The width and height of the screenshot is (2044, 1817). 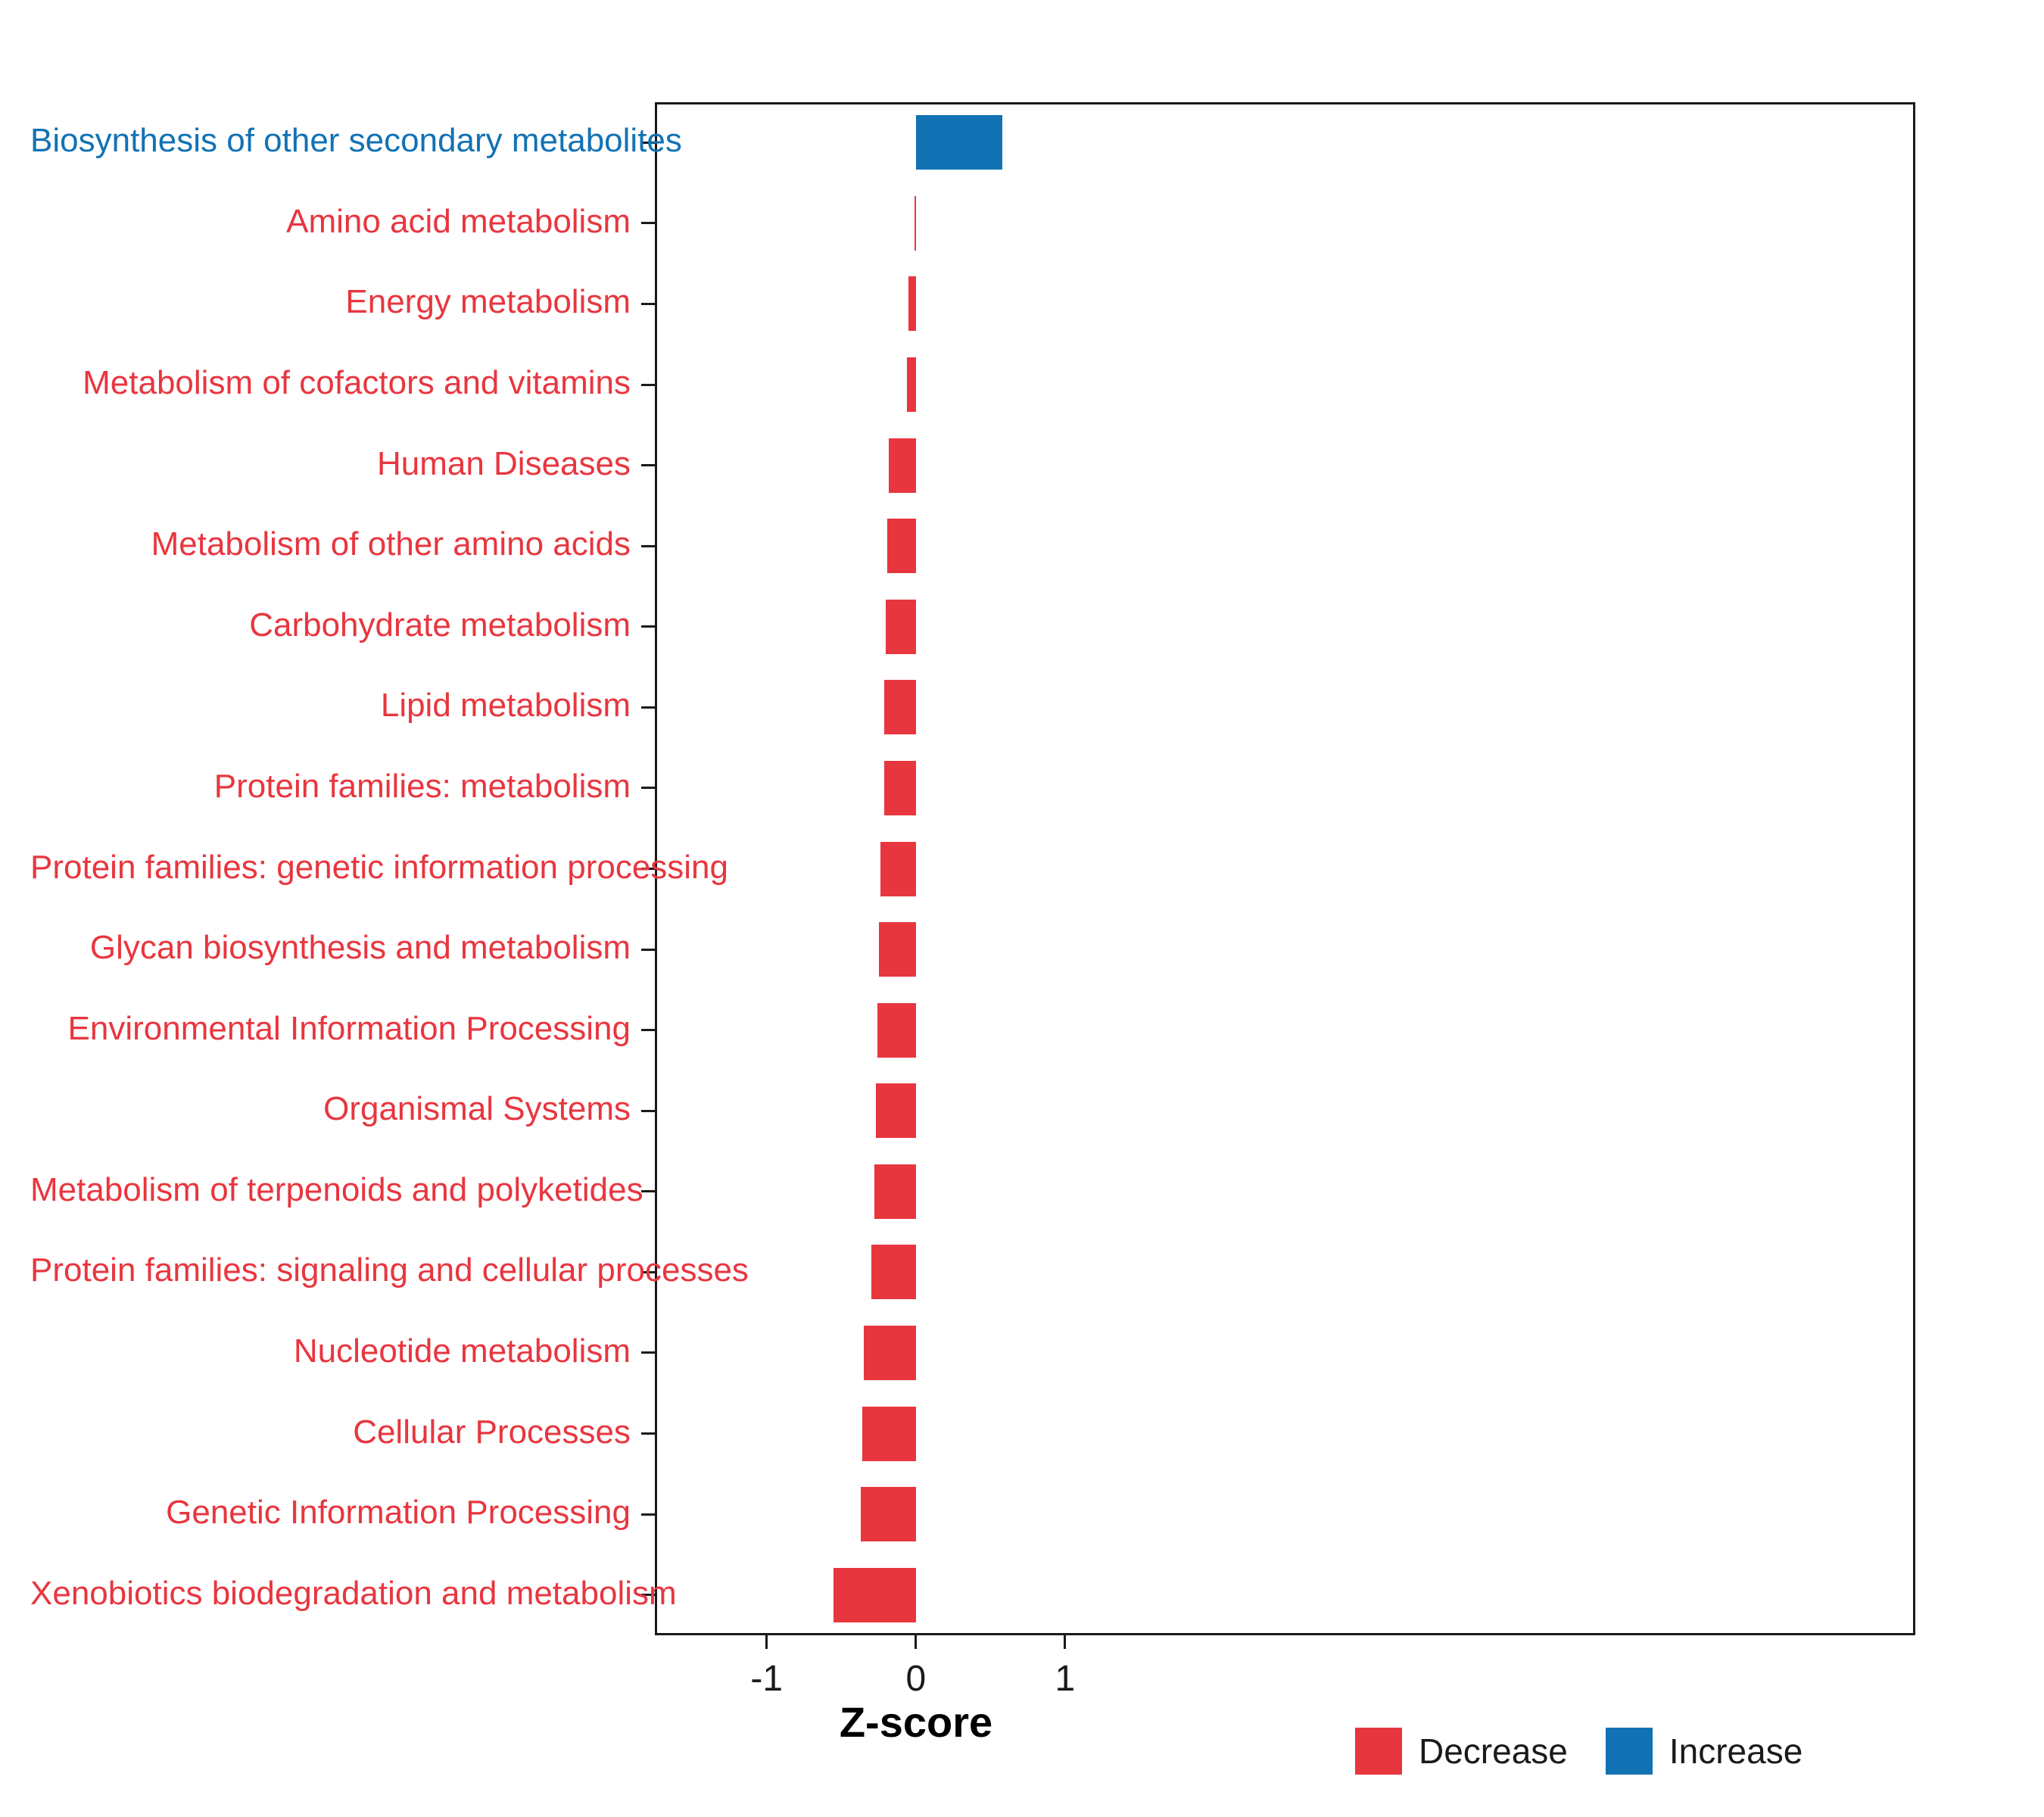 What do you see at coordinates (462, 1351) in the screenshot?
I see `y-axis-label-15: Nucleotide metabolism` at bounding box center [462, 1351].